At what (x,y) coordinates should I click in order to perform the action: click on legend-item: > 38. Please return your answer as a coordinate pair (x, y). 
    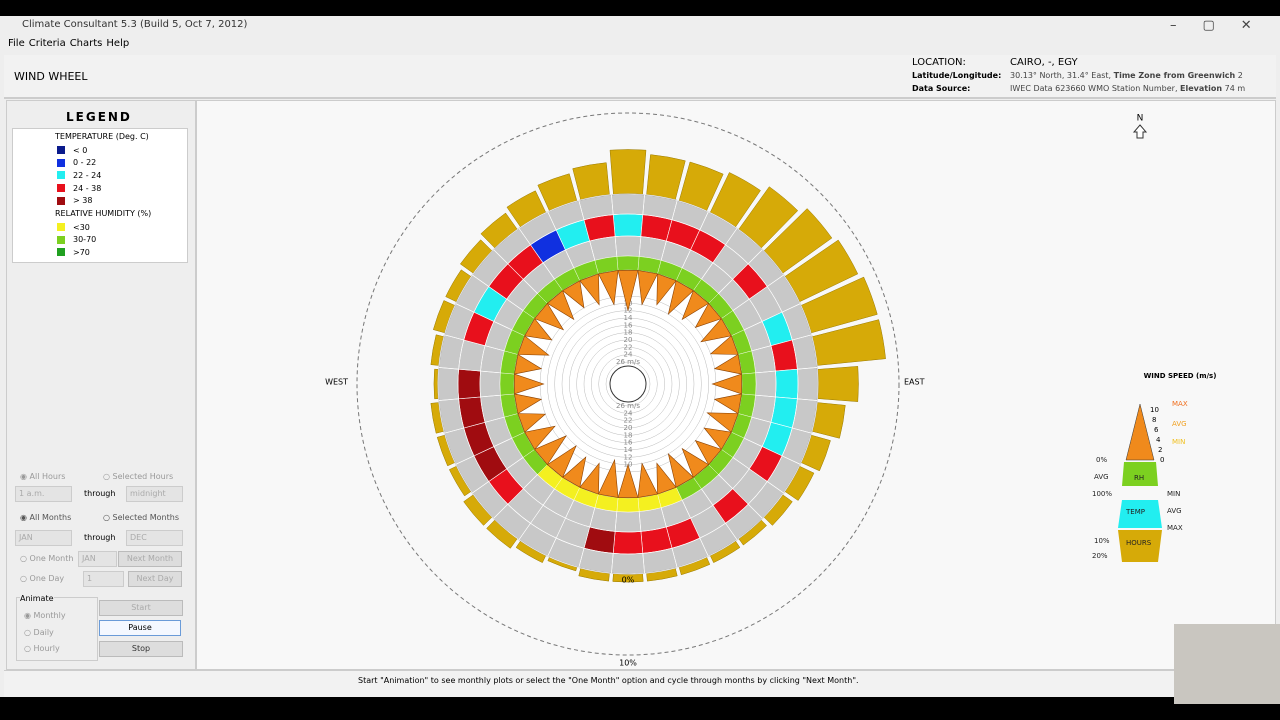
    Looking at the image, I should click on (79, 200).